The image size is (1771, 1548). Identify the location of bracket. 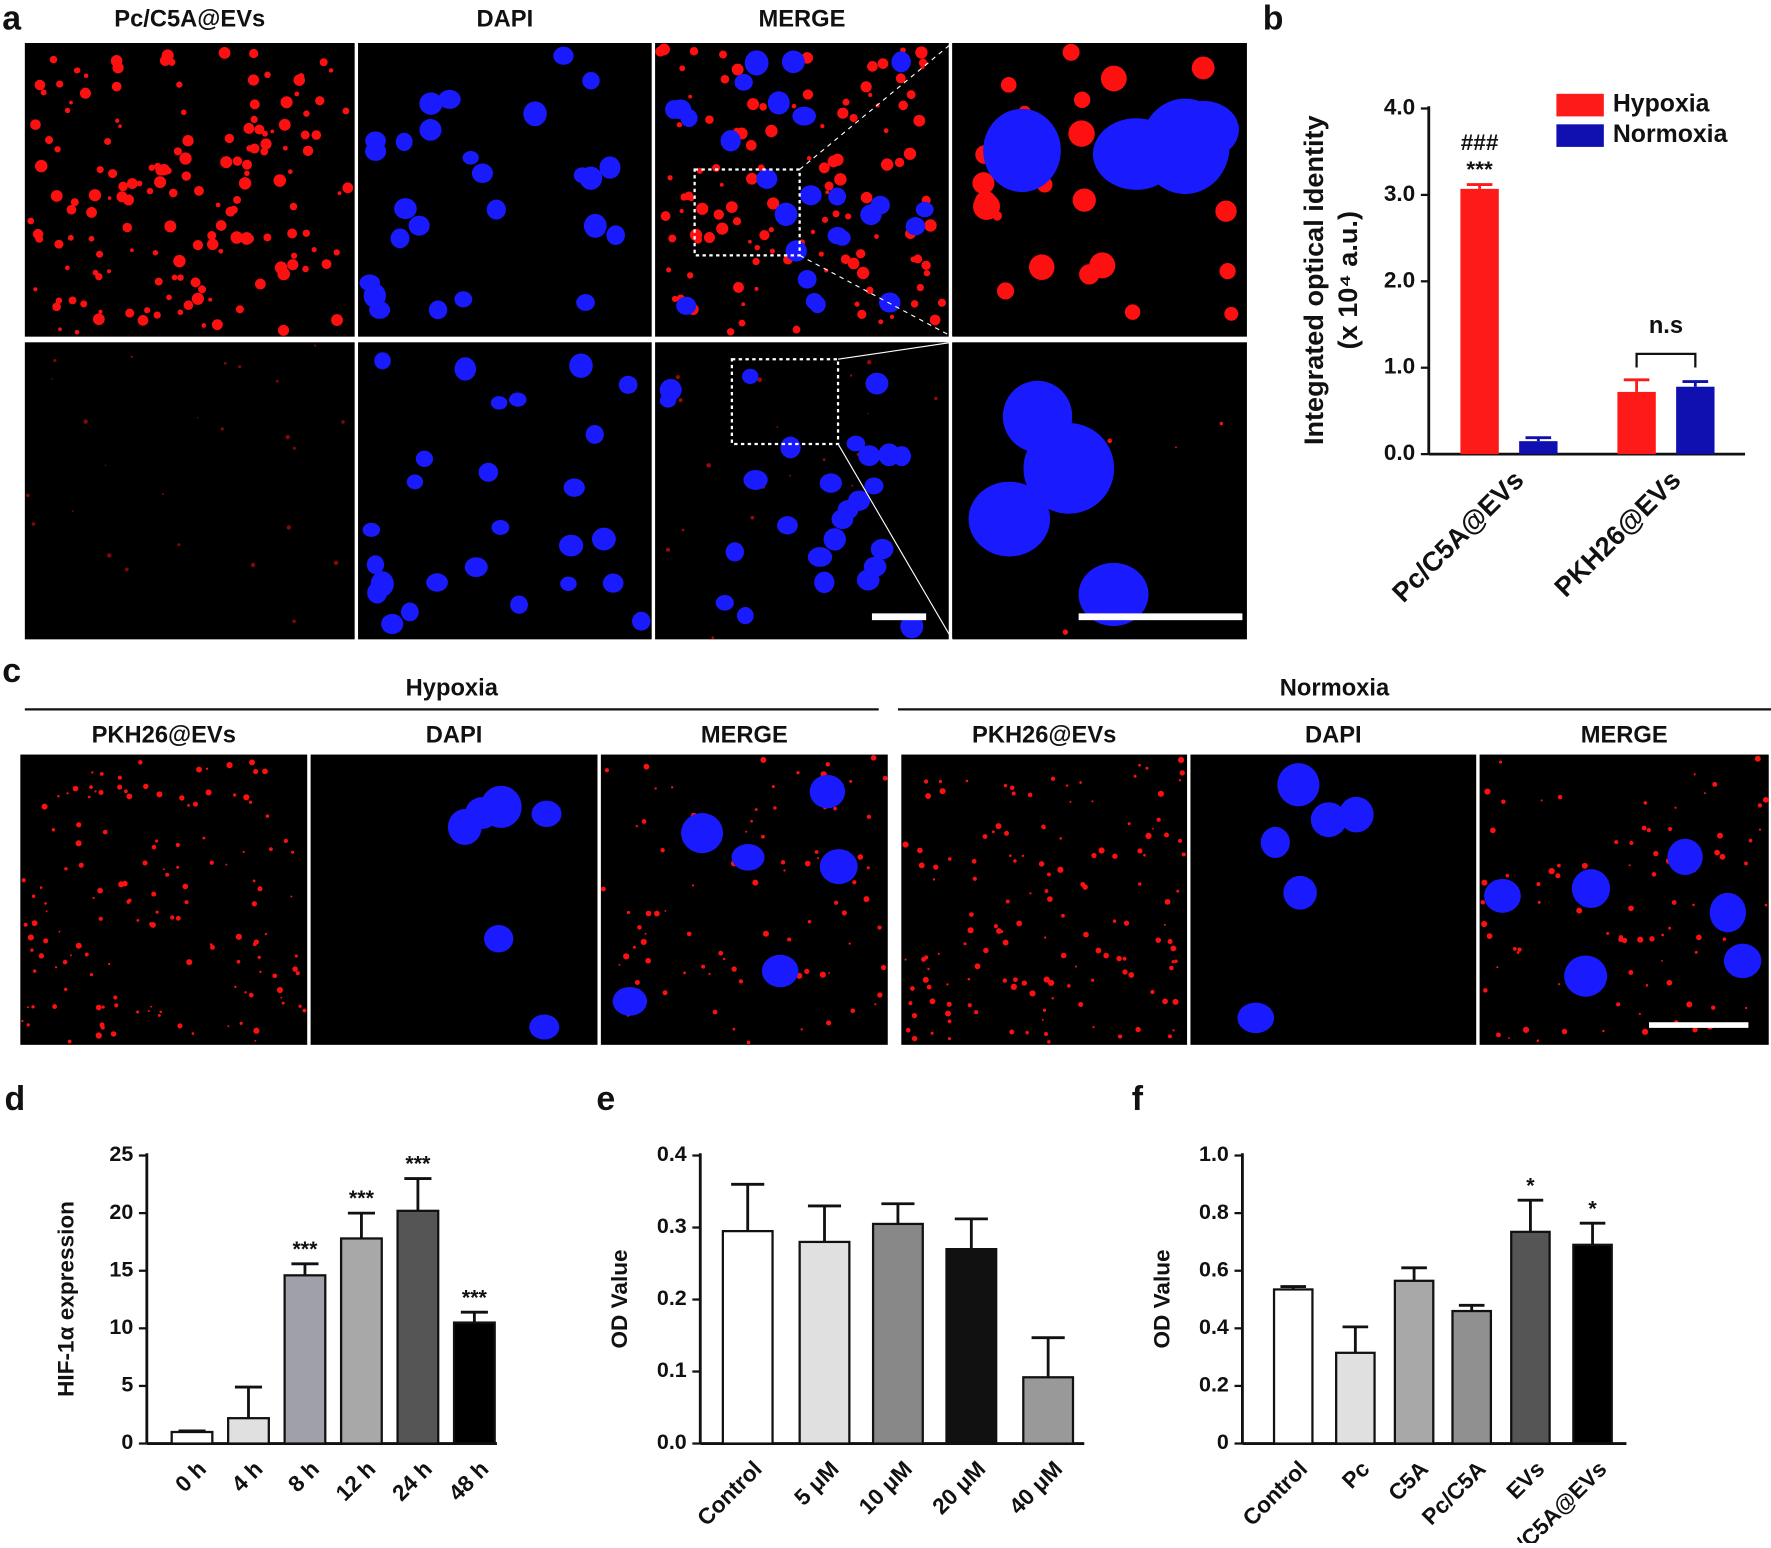
(1666, 360).